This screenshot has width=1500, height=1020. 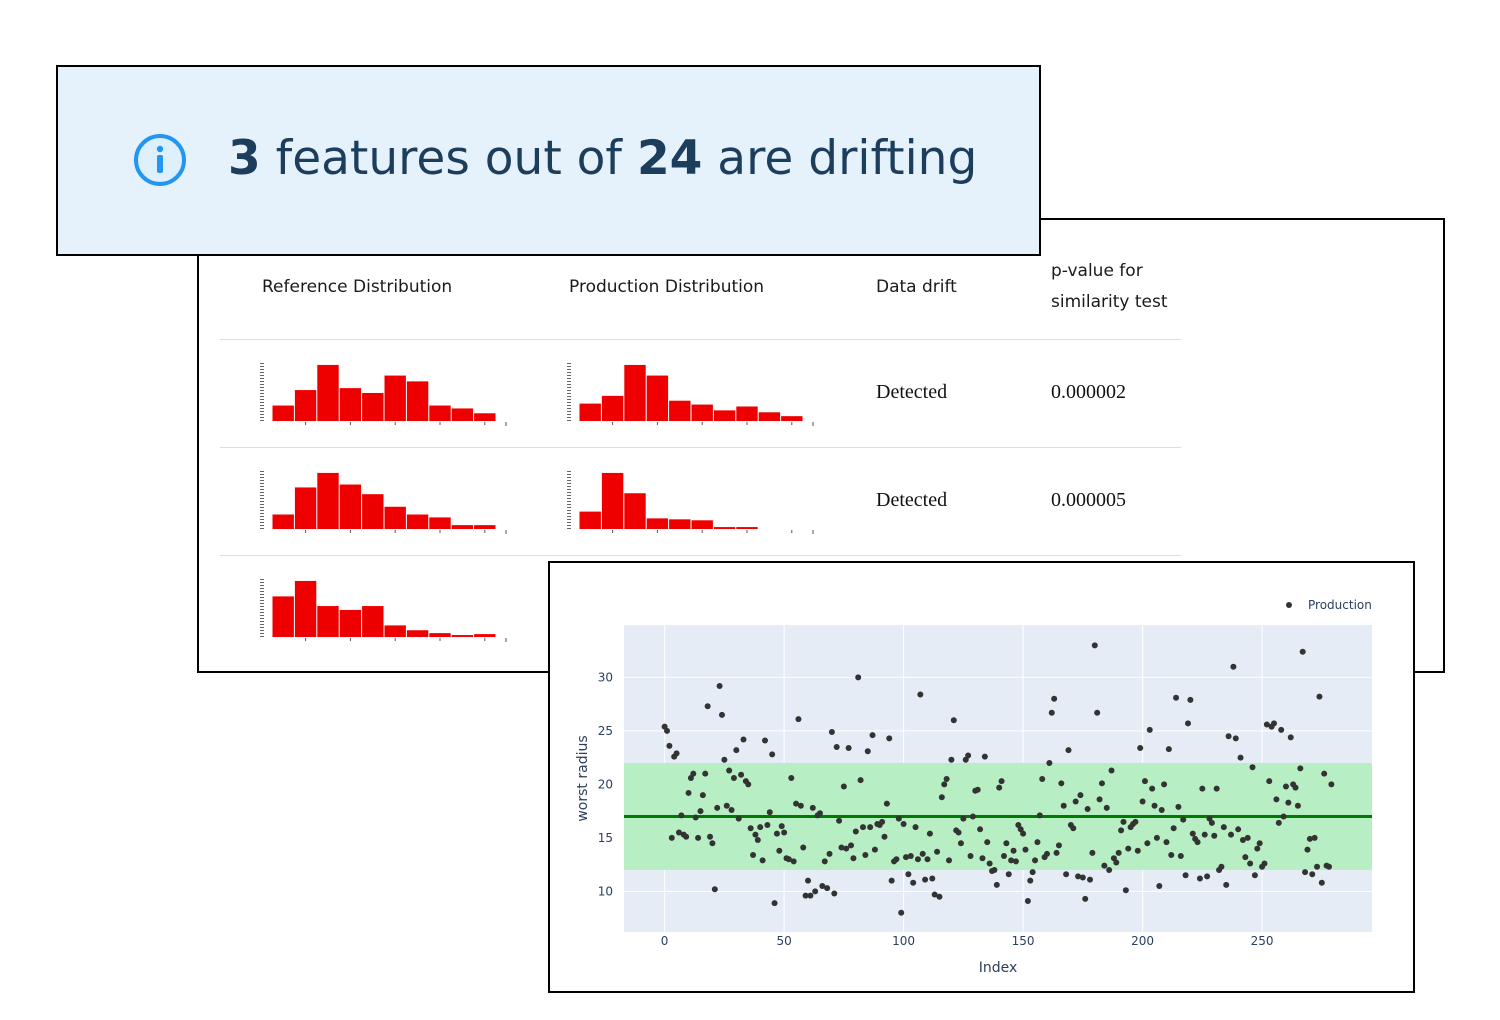 What do you see at coordinates (605, 677) in the screenshot?
I see `y-tick-label: 30` at bounding box center [605, 677].